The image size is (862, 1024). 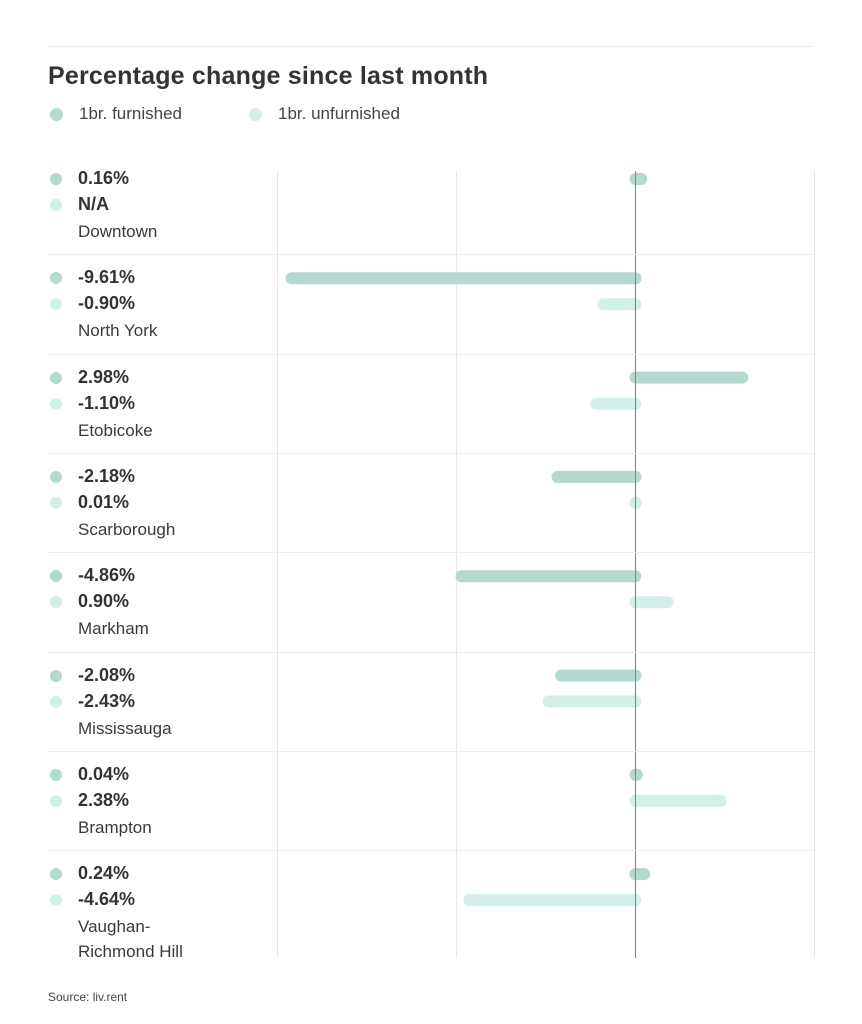 I want to click on value-label-unfurnished: 0.90%, so click(x=104, y=601).